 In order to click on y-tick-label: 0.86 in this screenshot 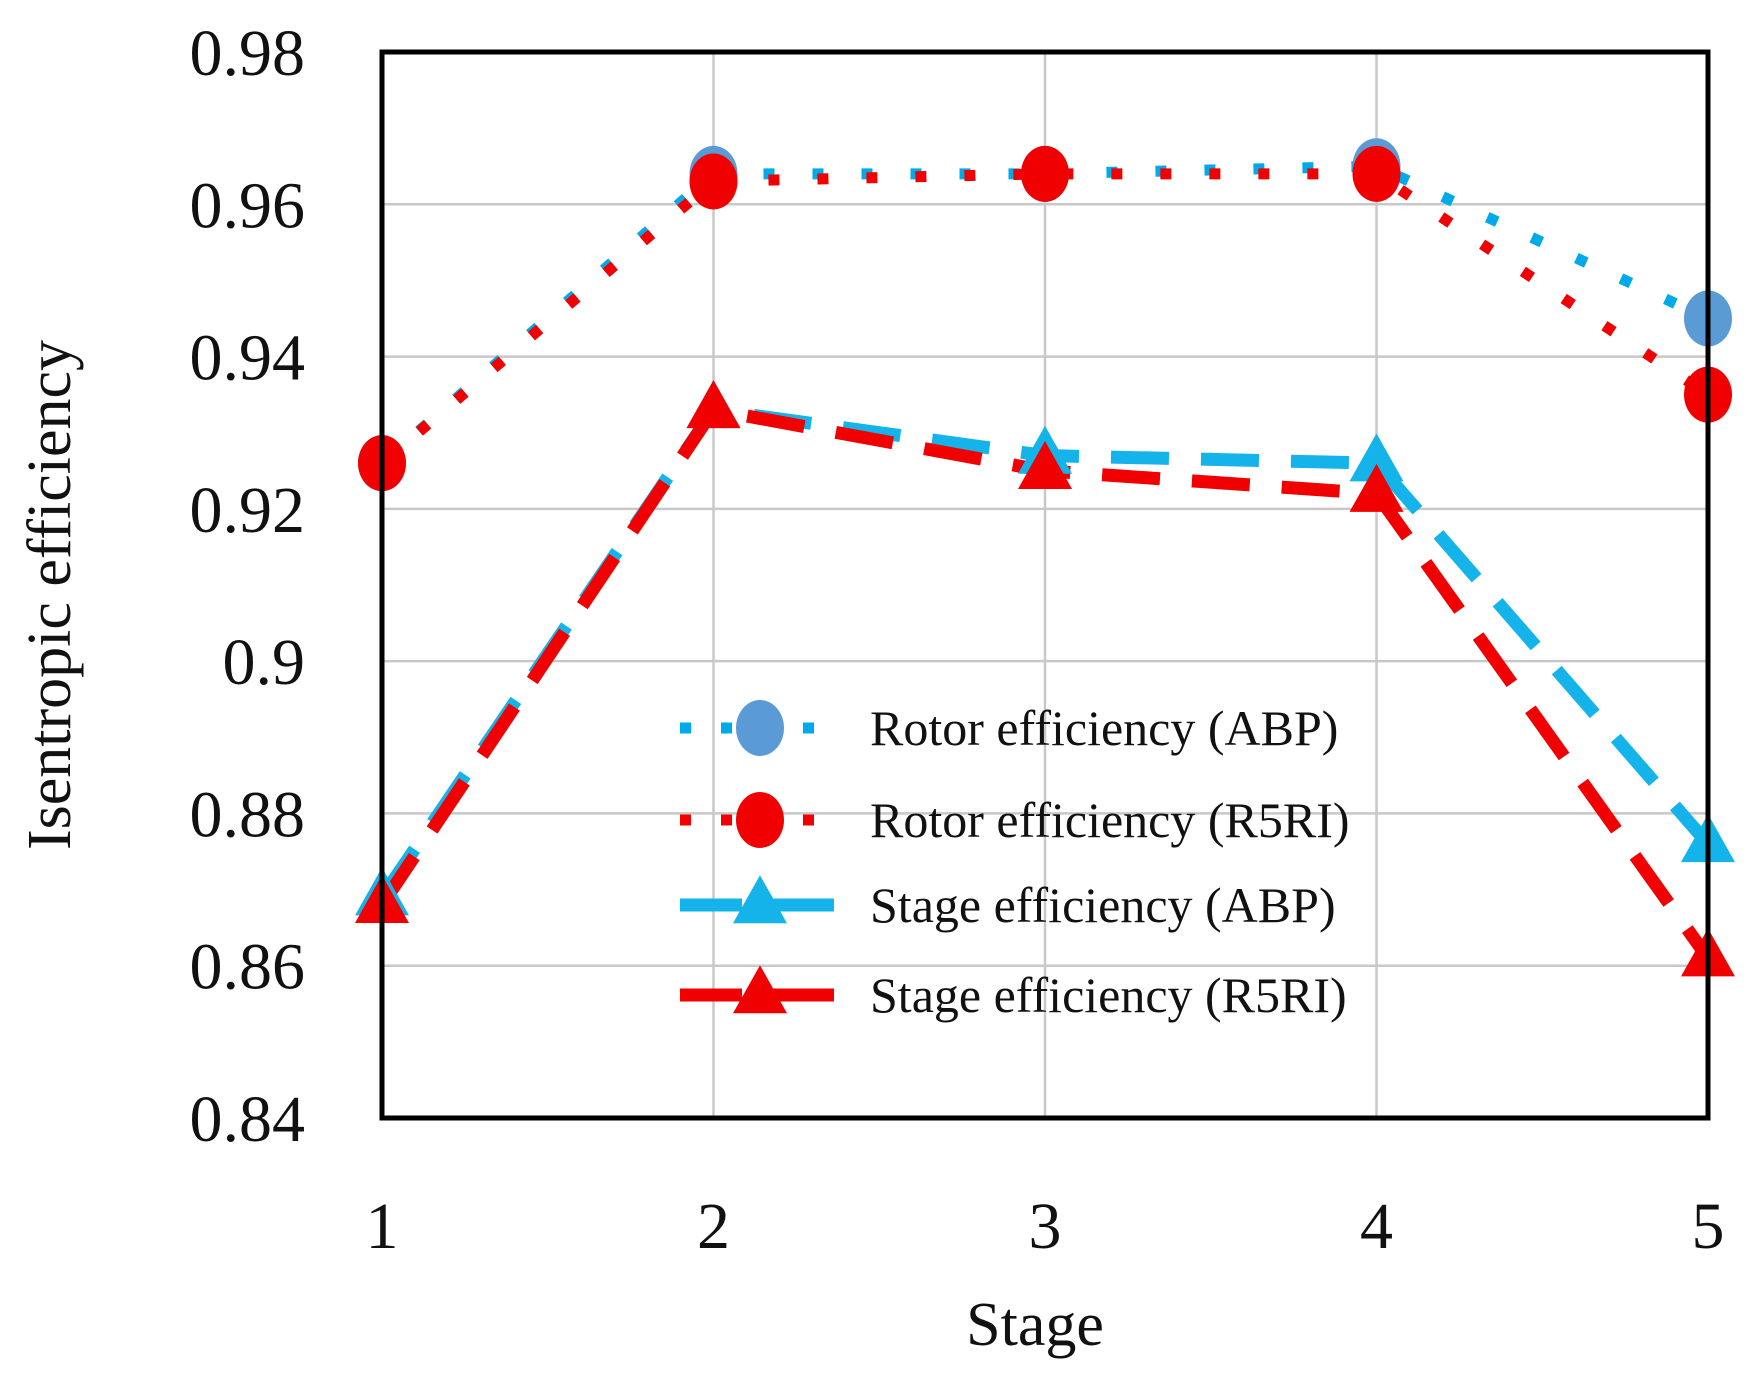, I will do `click(248, 967)`.